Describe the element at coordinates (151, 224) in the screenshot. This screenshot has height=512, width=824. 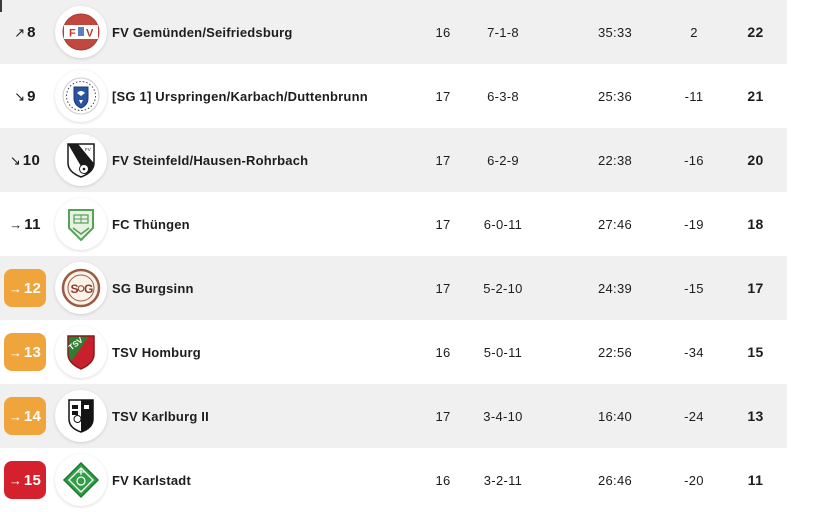
I see `team-name: FC Thüngen` at that location.